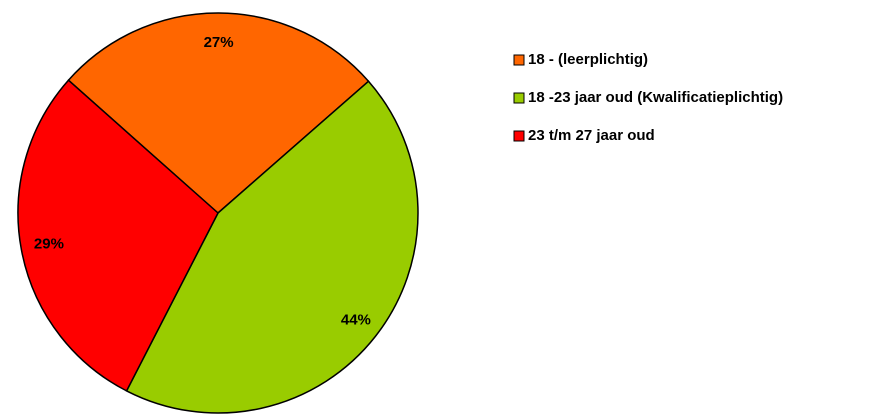  Describe the element at coordinates (356, 320) in the screenshot. I see `data-label: 44%` at that location.